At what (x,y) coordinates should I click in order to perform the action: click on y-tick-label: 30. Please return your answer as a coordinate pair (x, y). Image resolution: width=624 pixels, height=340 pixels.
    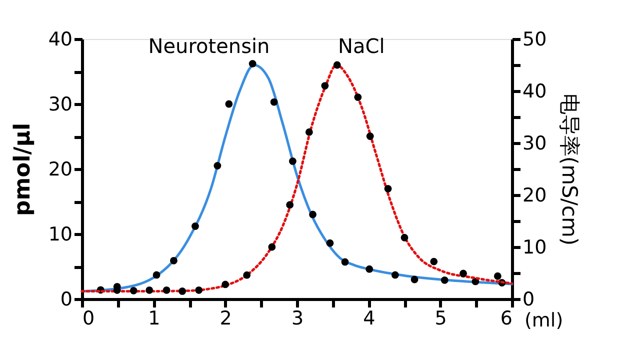
    Looking at the image, I should click on (60, 105).